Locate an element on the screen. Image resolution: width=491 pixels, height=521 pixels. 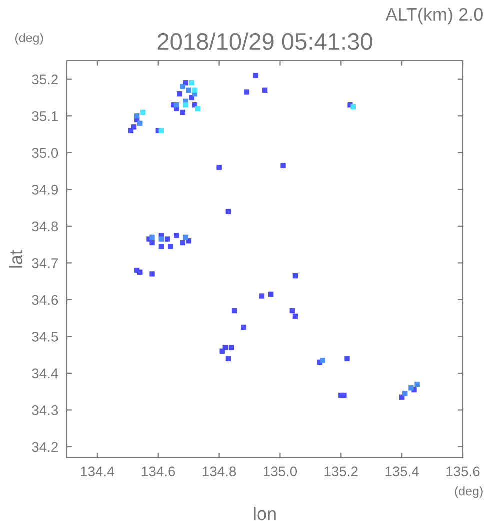
y-tick-label: 35.0 is located at coordinates (45, 153).